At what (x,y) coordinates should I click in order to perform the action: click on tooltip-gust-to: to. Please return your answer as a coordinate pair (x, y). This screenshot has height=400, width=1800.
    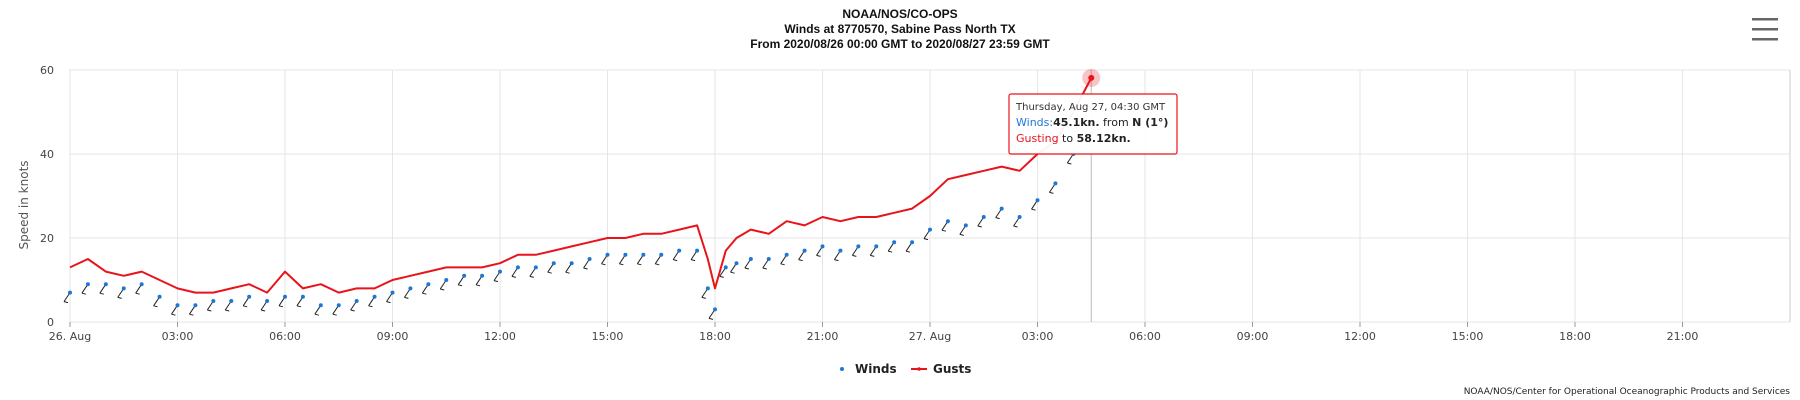
    Looking at the image, I should click on (1068, 138).